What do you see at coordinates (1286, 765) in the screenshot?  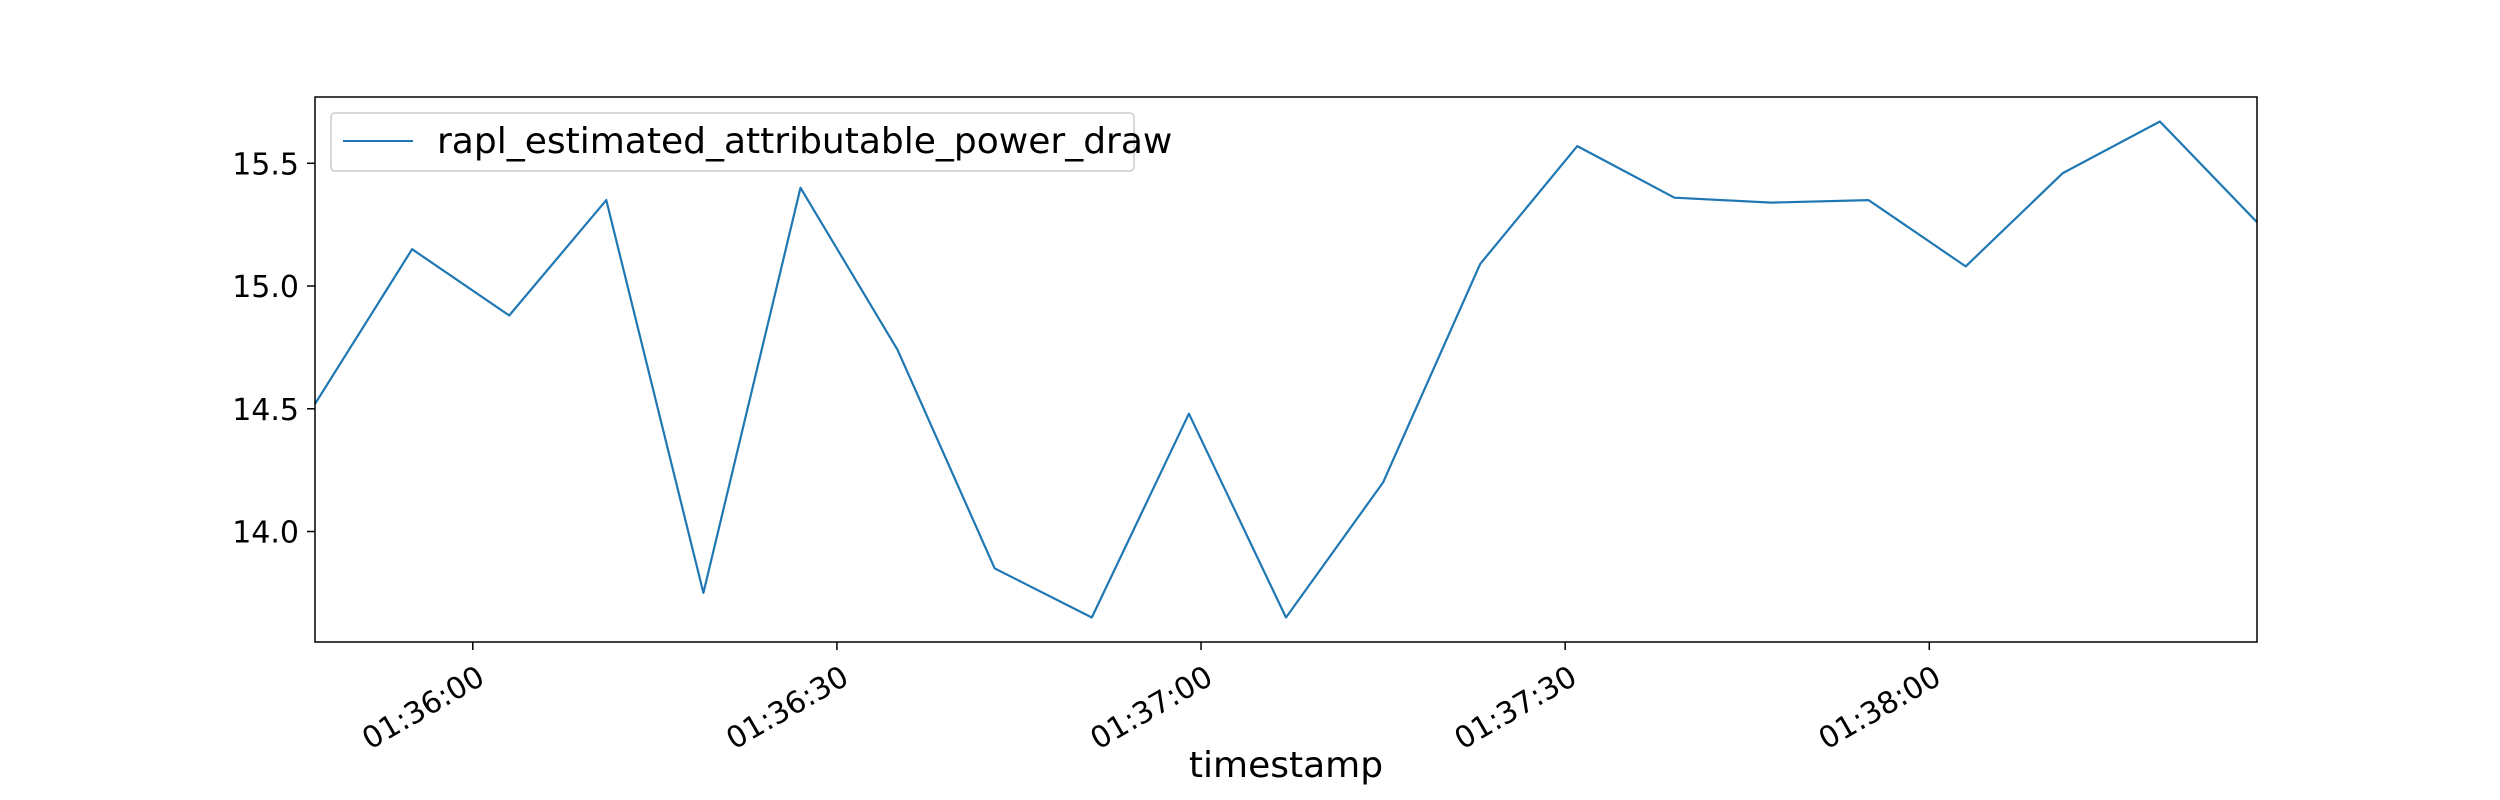 I see `x-axis-title: timestamp` at bounding box center [1286, 765].